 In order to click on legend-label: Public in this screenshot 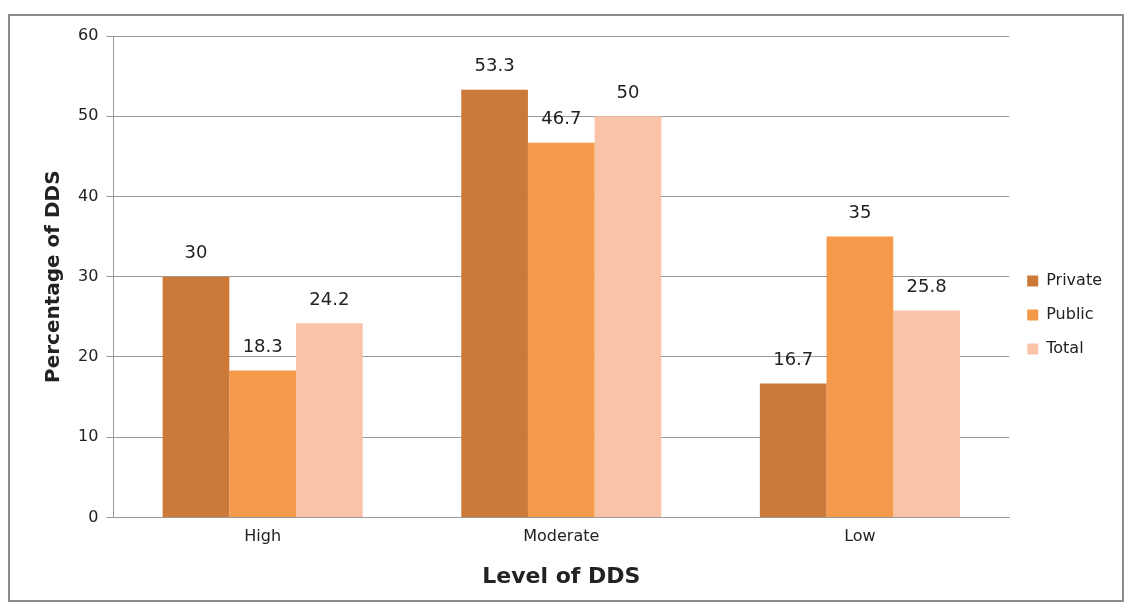, I will do `click(1070, 314)`.